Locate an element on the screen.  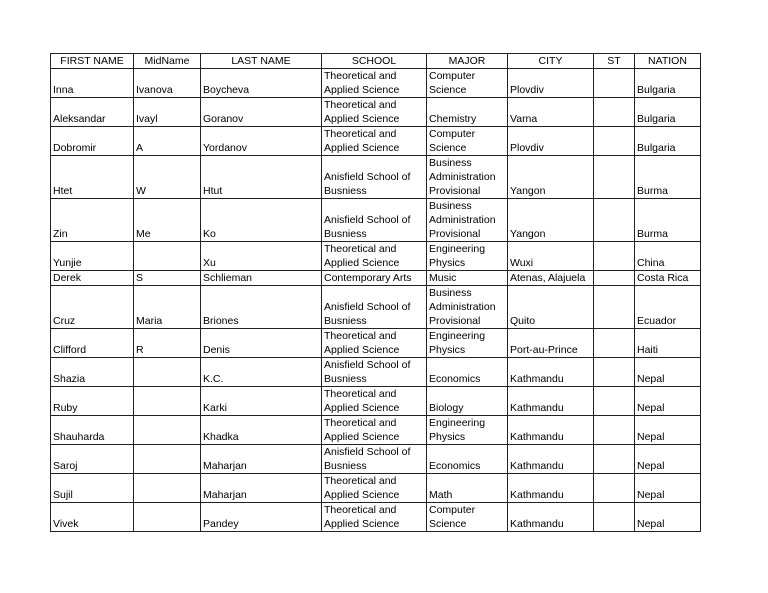
cell-last-name: Boycheva is located at coordinates (261, 83).